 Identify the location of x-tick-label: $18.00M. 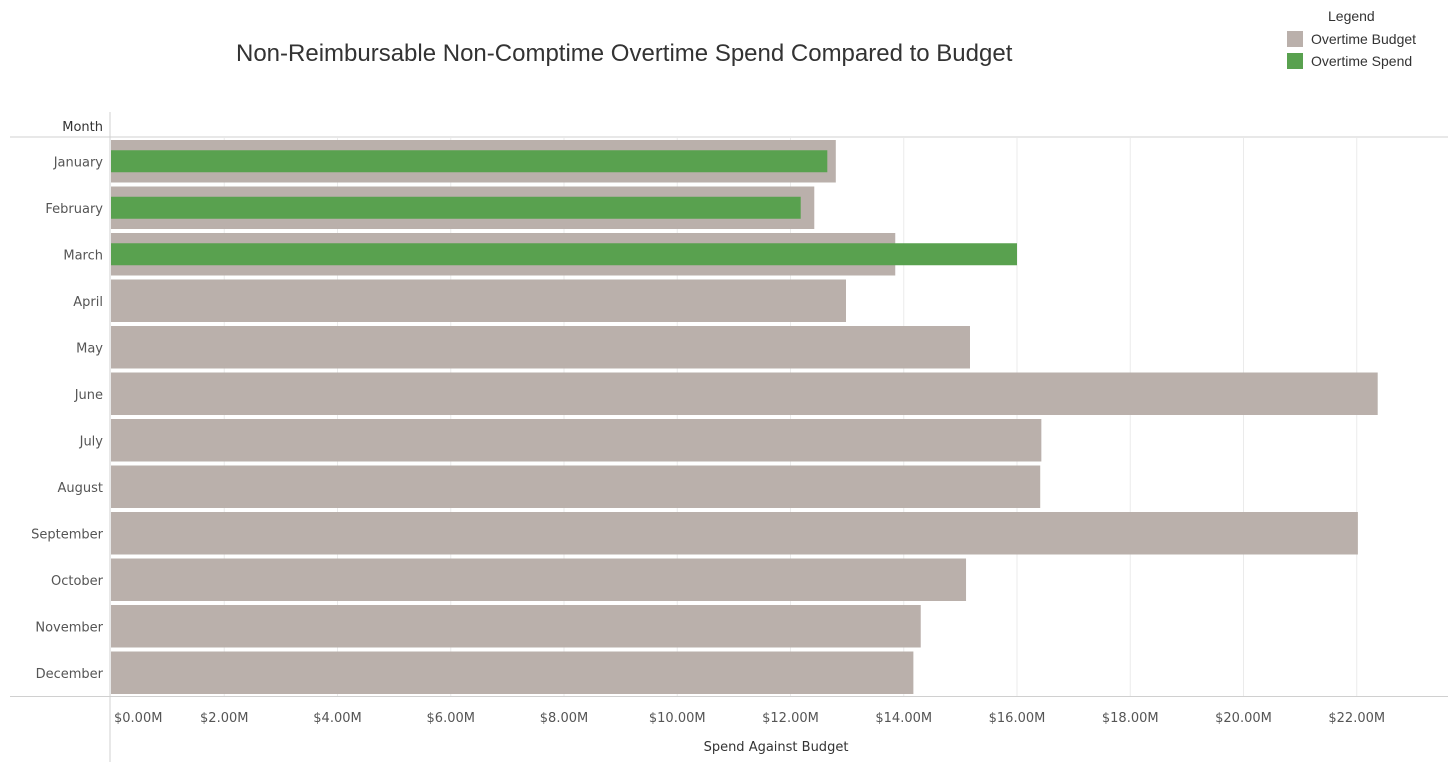
(1130, 718).